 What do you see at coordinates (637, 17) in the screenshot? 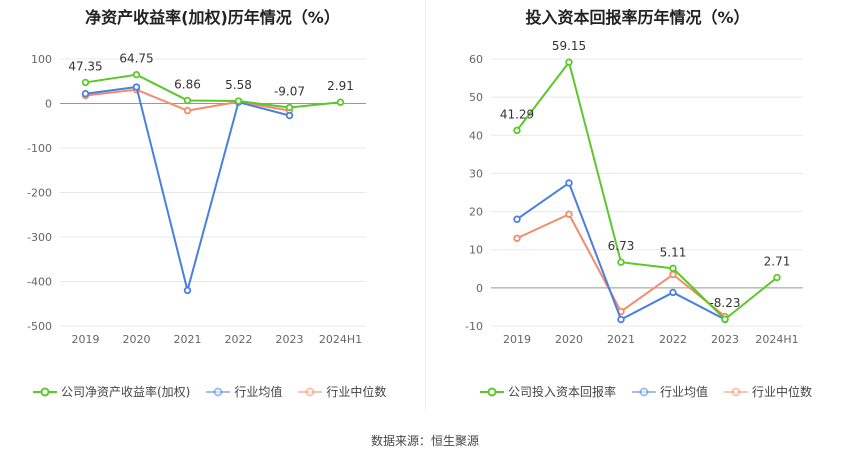
I see `chart-title-roic: 投入资本回报率历年情况（%）` at bounding box center [637, 17].